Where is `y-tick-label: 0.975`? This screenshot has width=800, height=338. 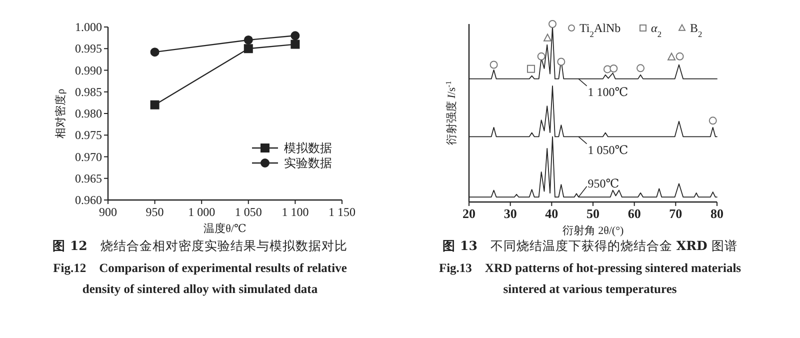 y-tick-label: 0.975 is located at coordinates (88, 135).